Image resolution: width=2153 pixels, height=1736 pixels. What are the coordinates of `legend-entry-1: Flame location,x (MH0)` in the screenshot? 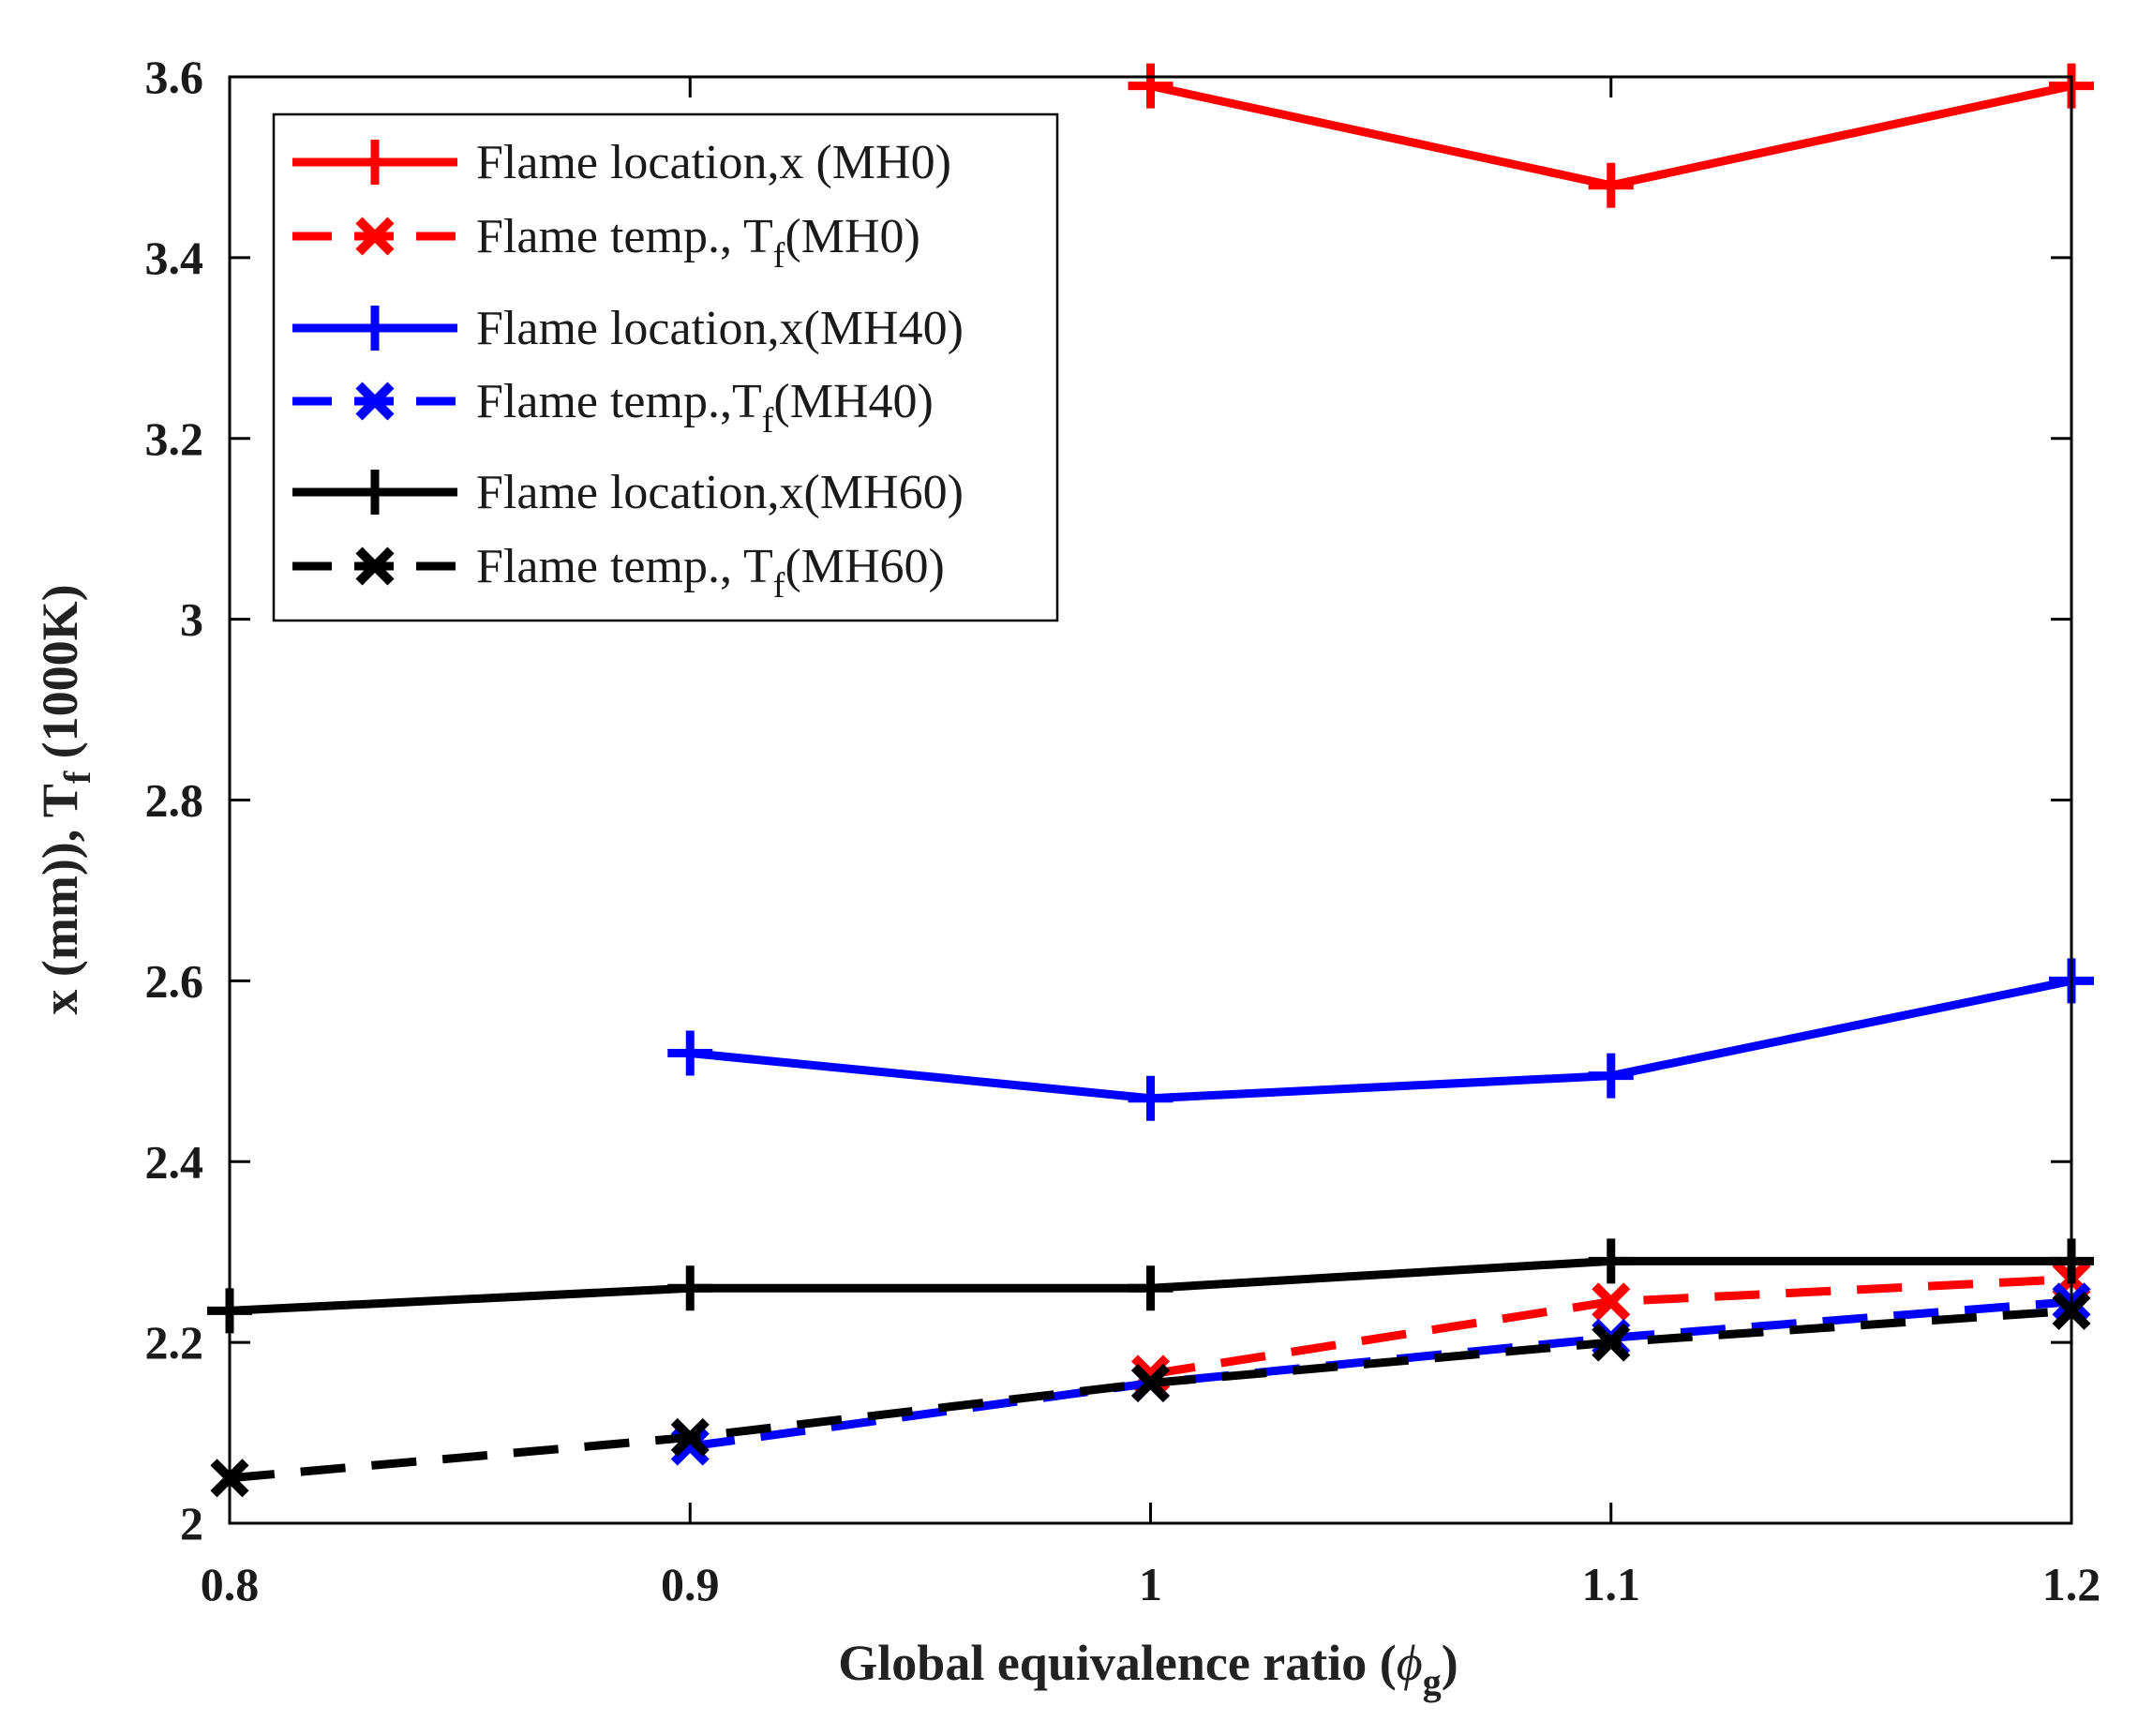 It's located at (621, 162).